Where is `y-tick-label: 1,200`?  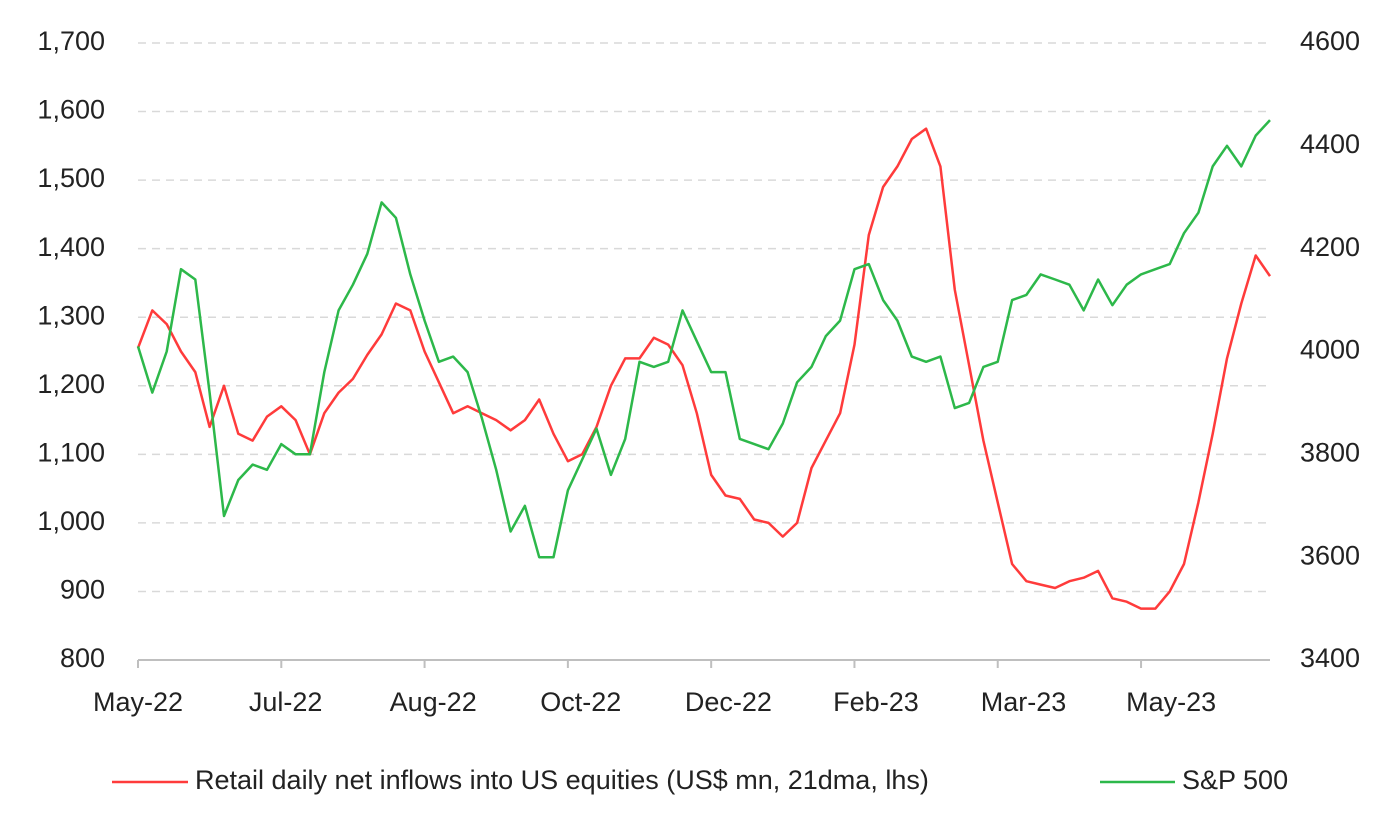 y-tick-label: 1,200 is located at coordinates (71, 384).